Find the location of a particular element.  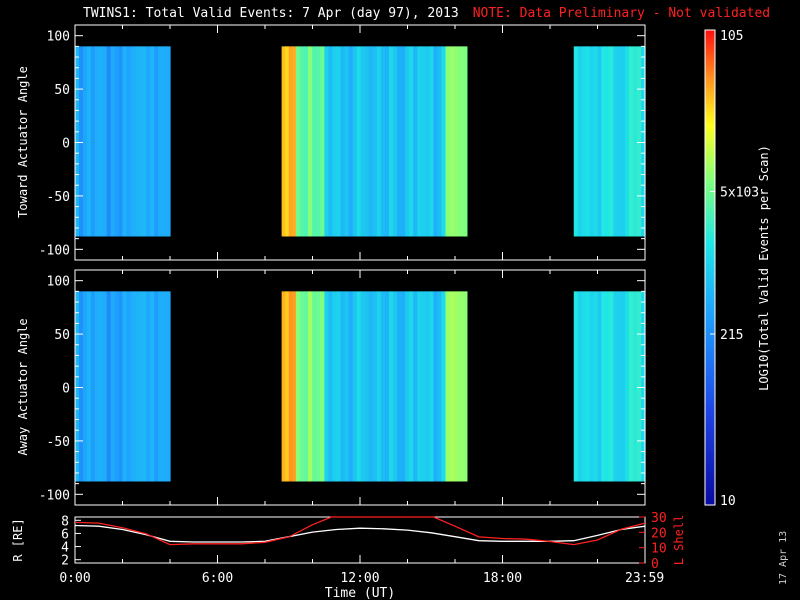

r-axis-label: R [RE] is located at coordinates (18, 539).